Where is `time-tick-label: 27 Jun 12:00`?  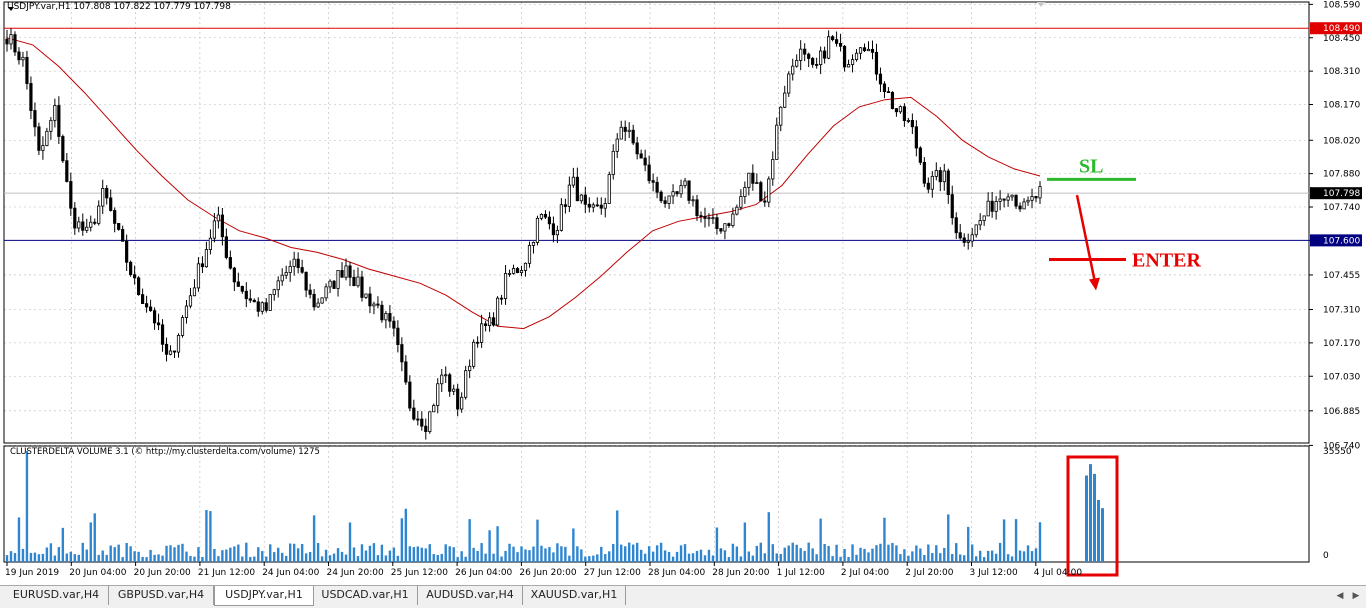 time-tick-label: 27 Jun 12:00 is located at coordinates (612, 573).